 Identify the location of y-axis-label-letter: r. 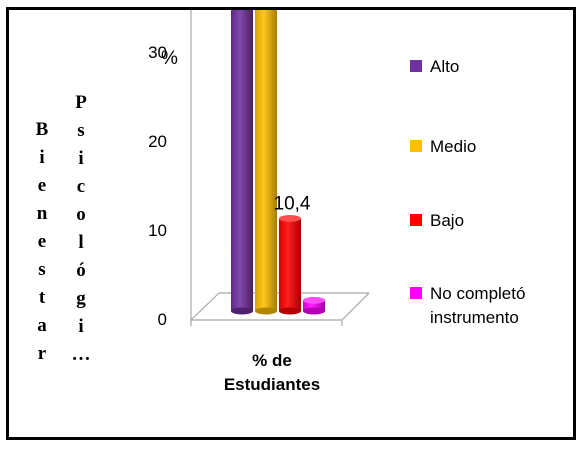
(42, 353).